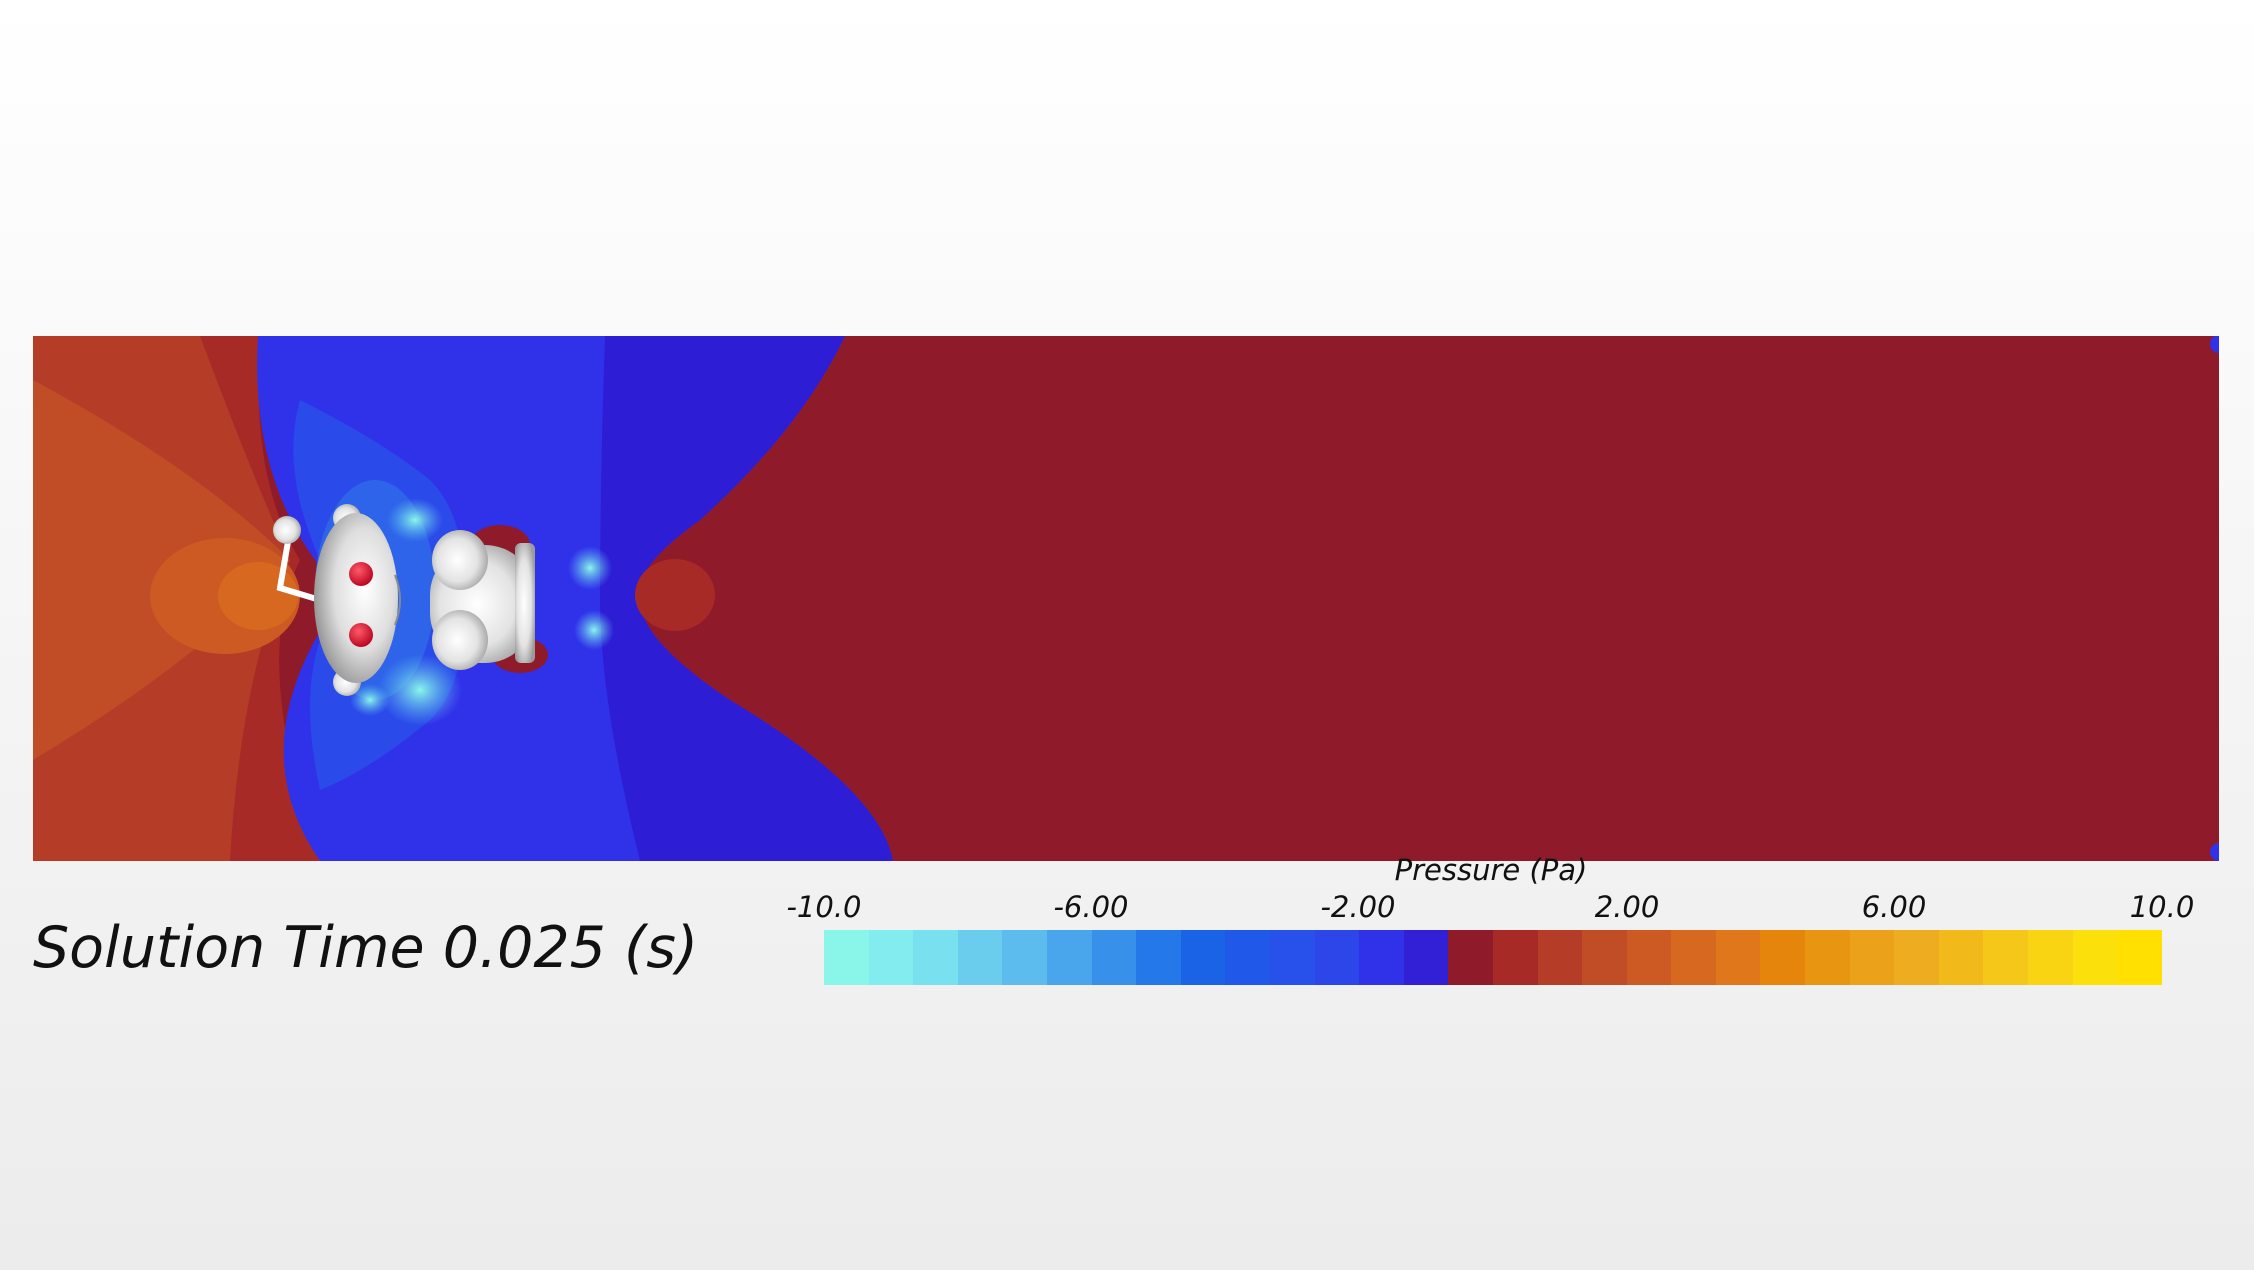 The height and width of the screenshot is (1270, 2254). I want to click on solution-time-label: Solution Time 0.025 (s), so click(366, 948).